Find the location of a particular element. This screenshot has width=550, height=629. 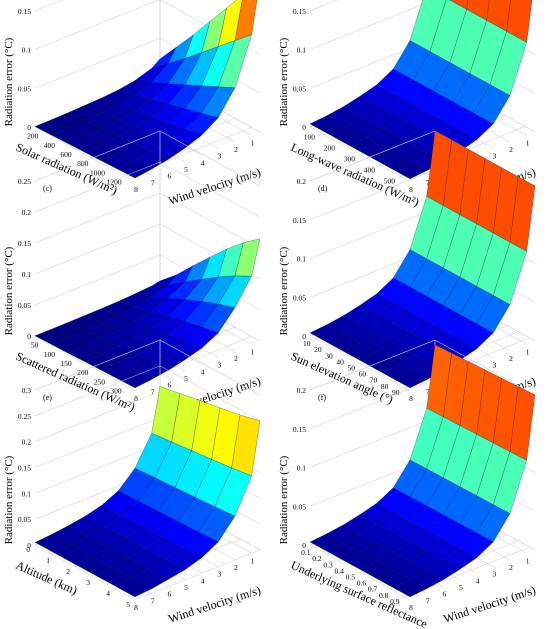

x-tick-label: 80 is located at coordinates (385, 386).